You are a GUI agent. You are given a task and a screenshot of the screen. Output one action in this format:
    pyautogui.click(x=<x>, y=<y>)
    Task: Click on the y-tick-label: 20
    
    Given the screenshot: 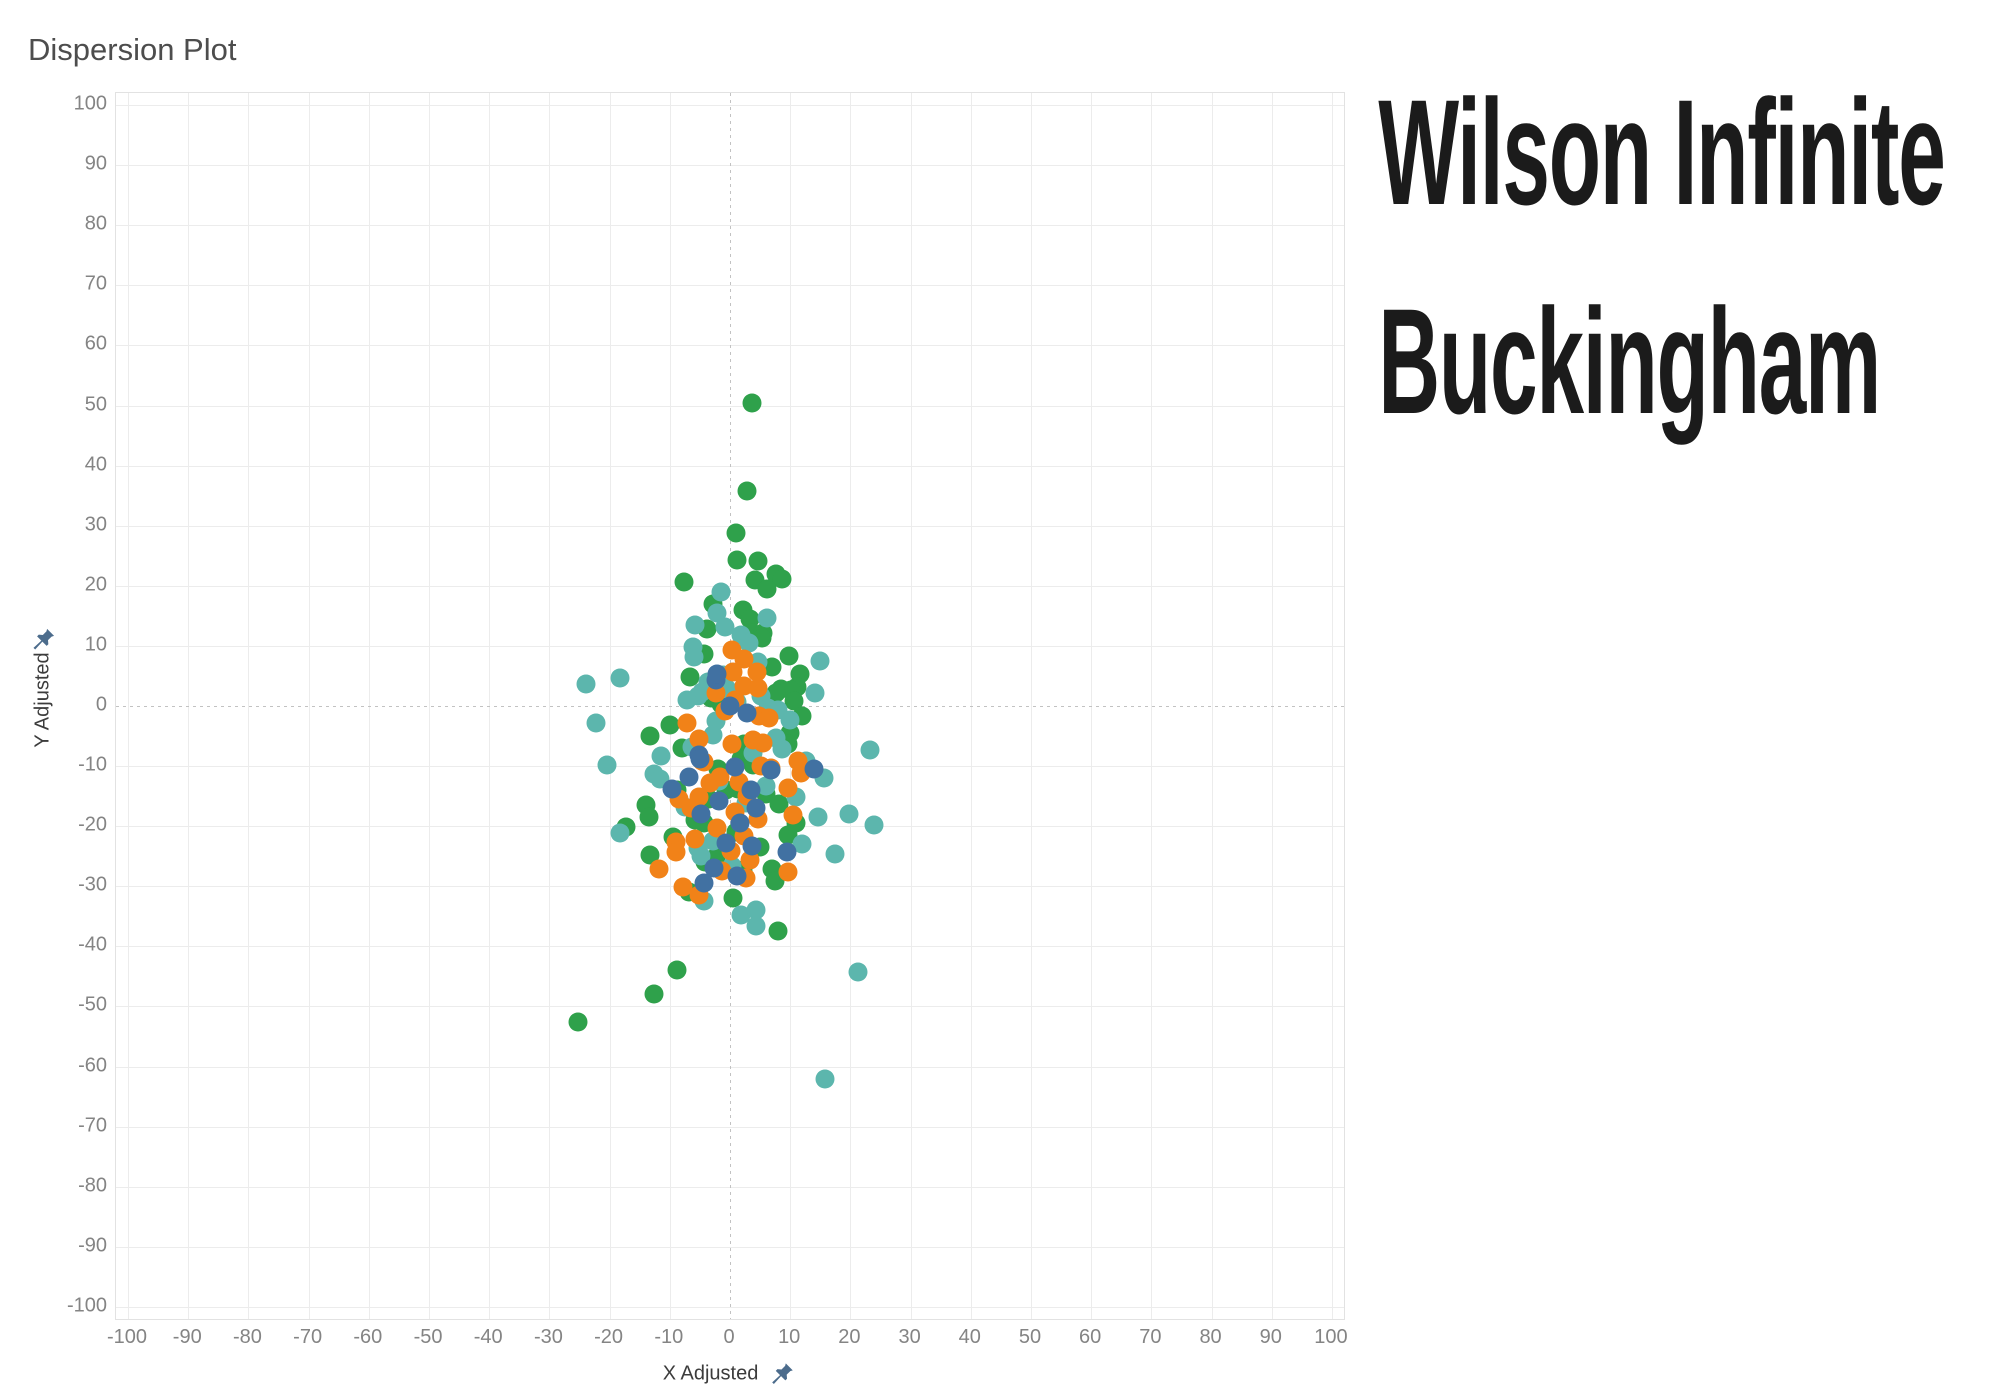 What is the action you would take?
    pyautogui.click(x=95, y=584)
    